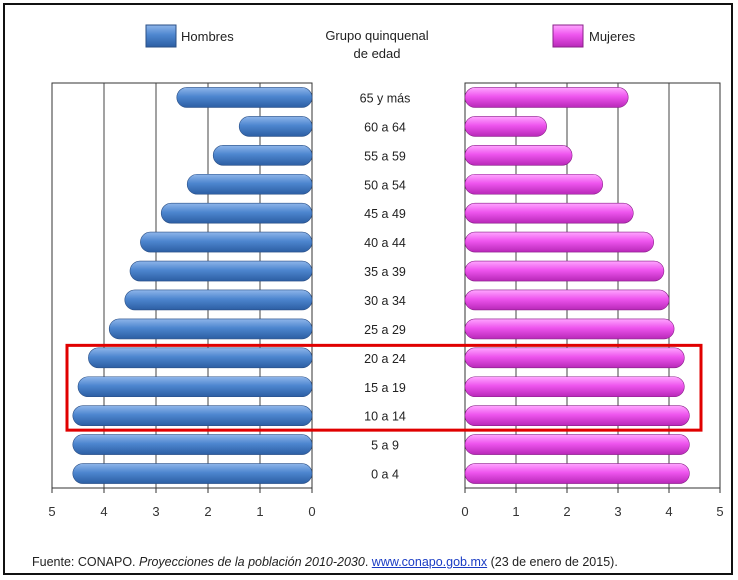 The image size is (738, 580). I want to click on tick-label-right: 1, so click(515, 511).